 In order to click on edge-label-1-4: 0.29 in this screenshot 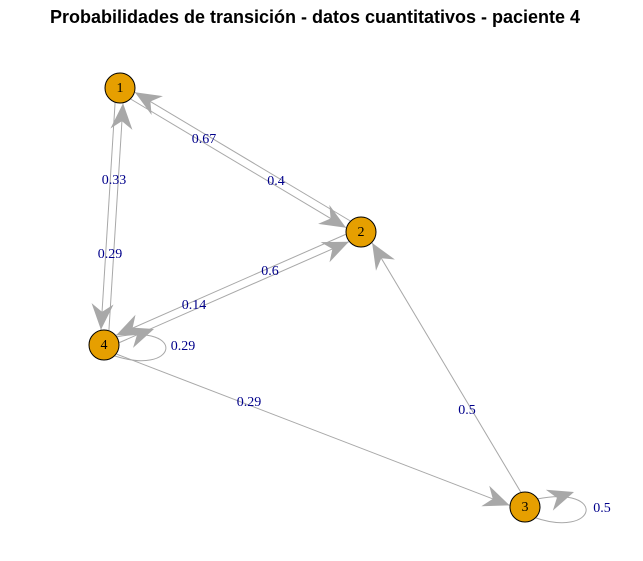, I will do `click(110, 254)`.